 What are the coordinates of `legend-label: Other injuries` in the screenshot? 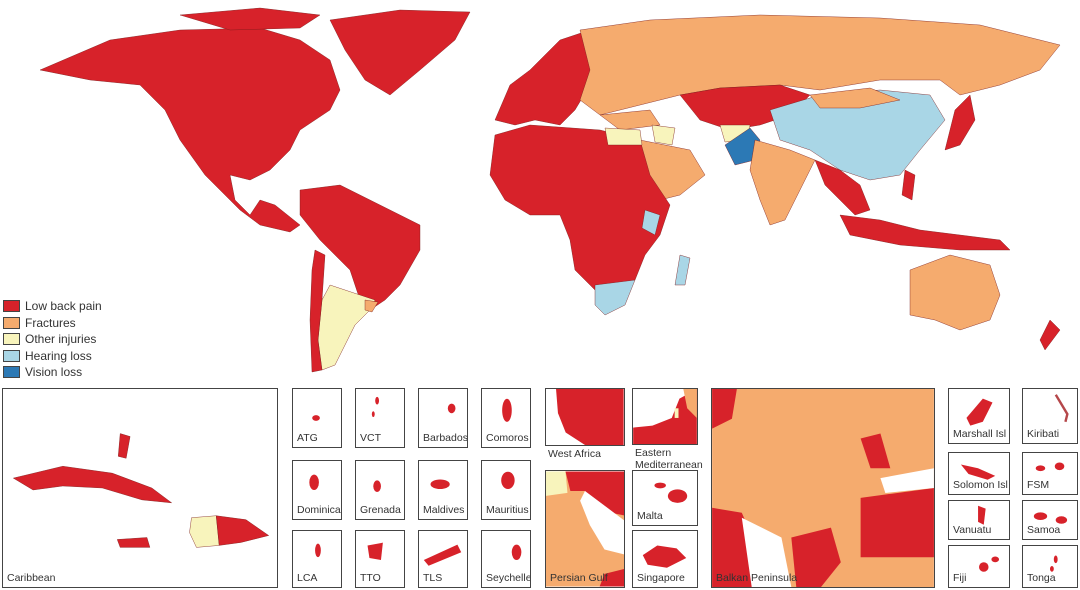 It's located at (61, 339).